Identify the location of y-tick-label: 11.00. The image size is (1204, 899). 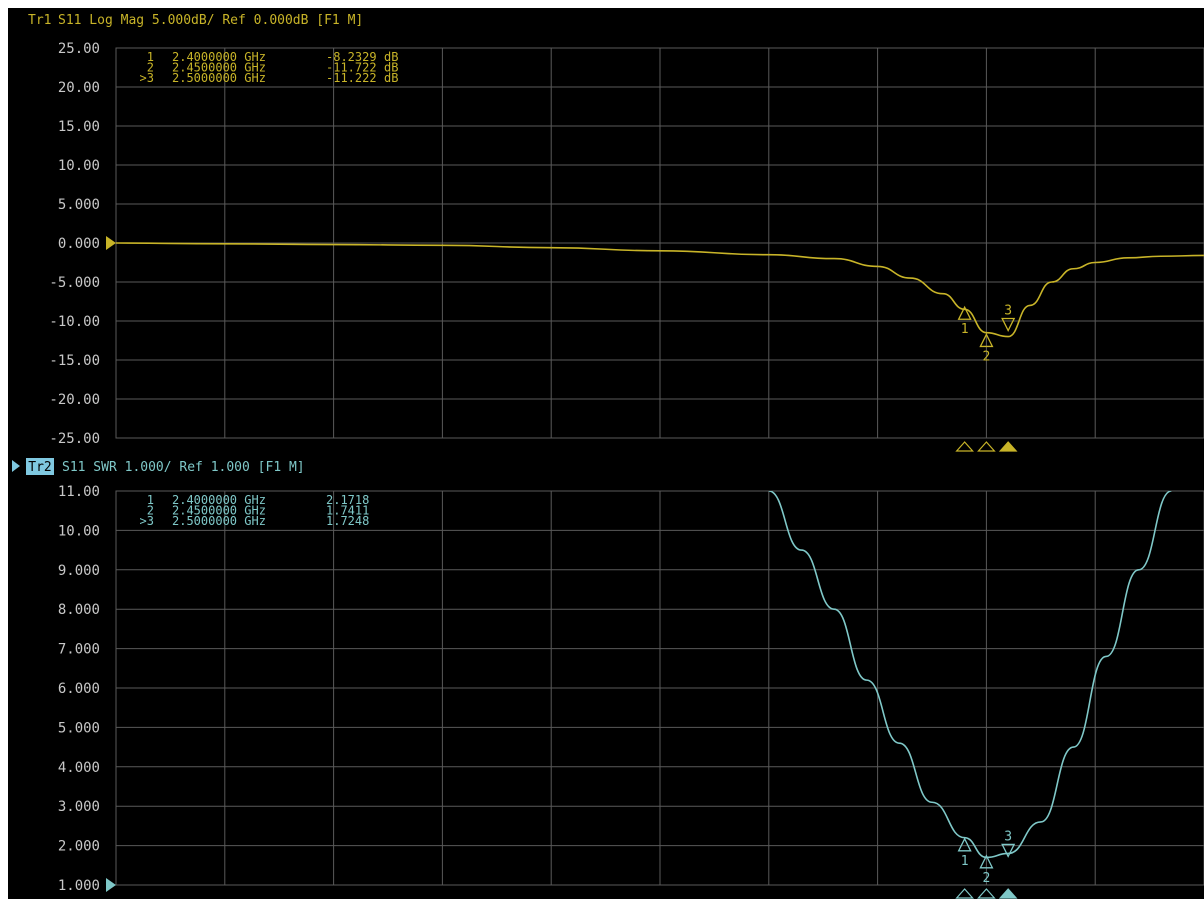
(79, 492).